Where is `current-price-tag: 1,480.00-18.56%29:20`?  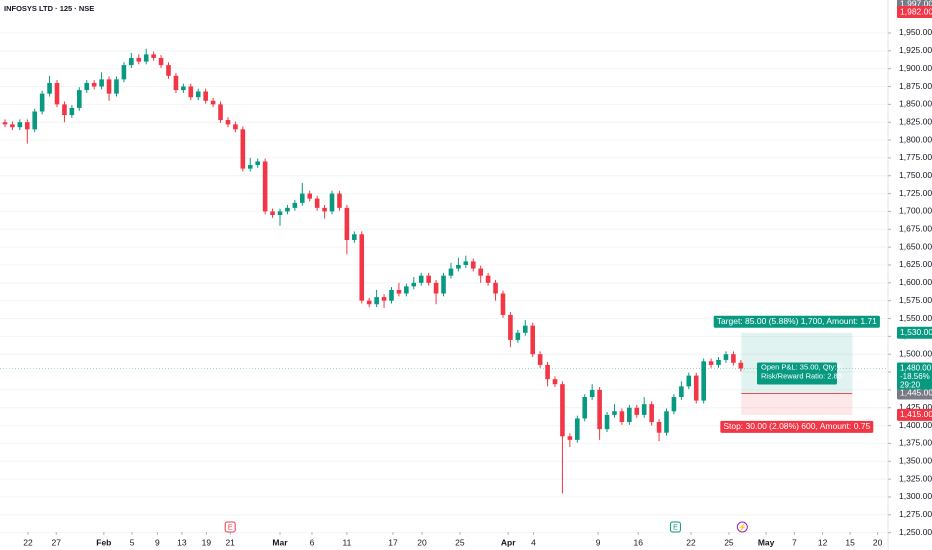 current-price-tag: 1,480.00-18.56%29:20 is located at coordinates (914, 376).